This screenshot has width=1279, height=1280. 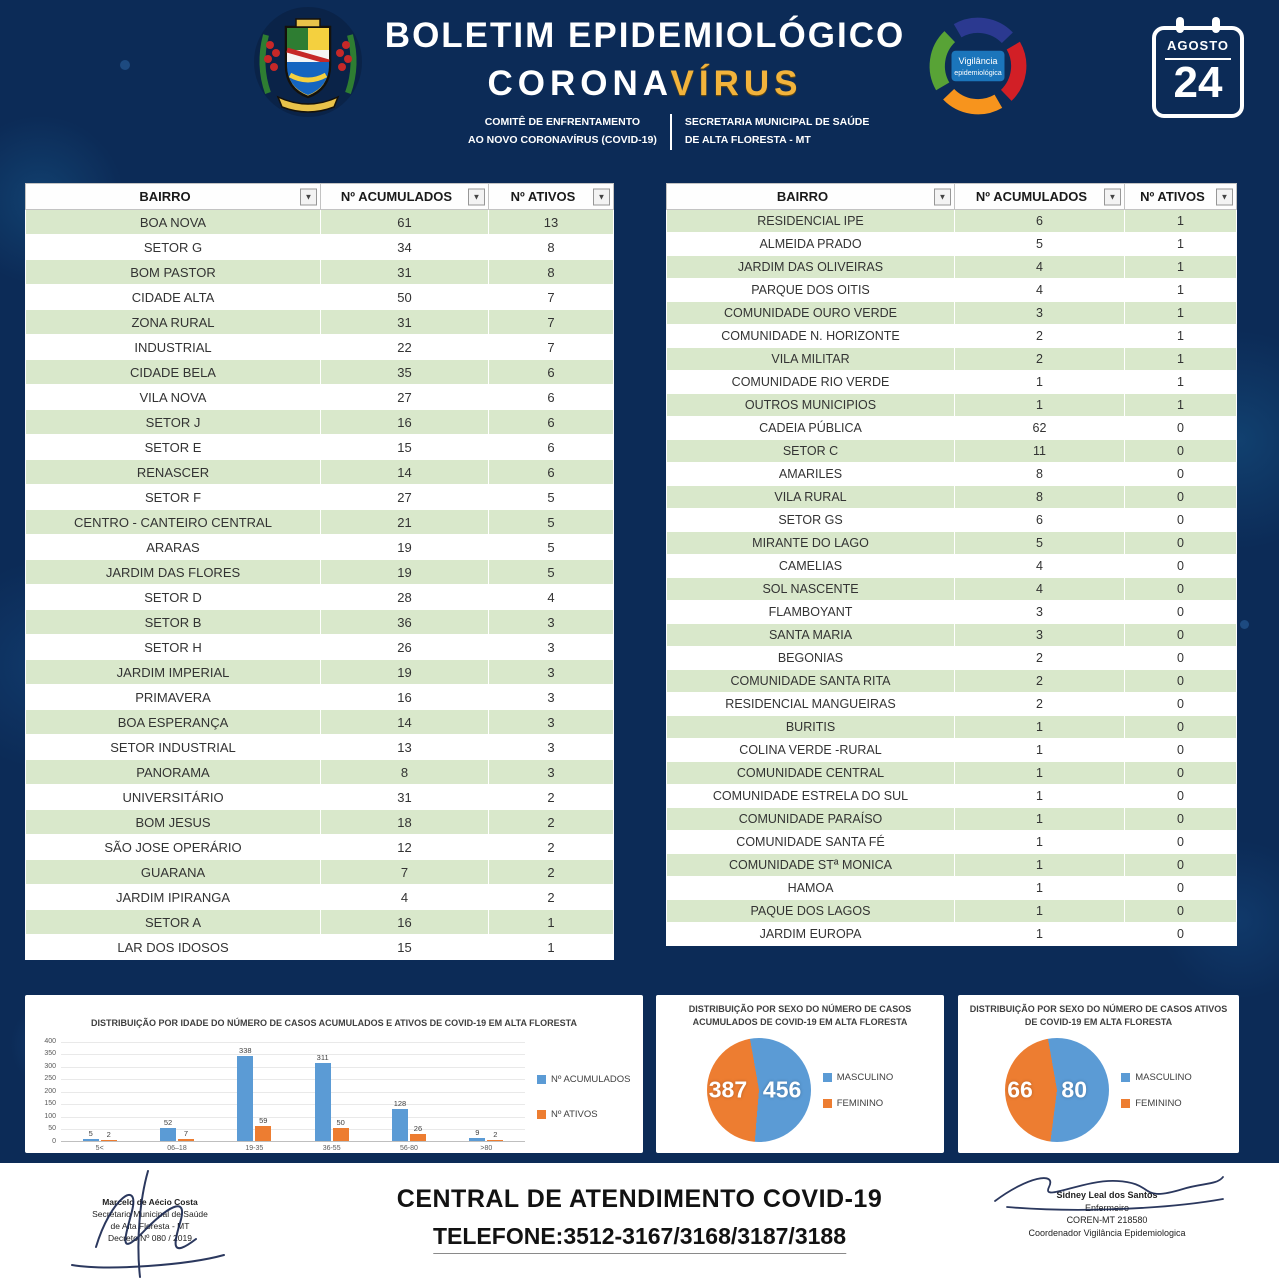 What do you see at coordinates (978, 66) in the screenshot?
I see `cycle-arrows-icon: Vigilância epidemiológica` at bounding box center [978, 66].